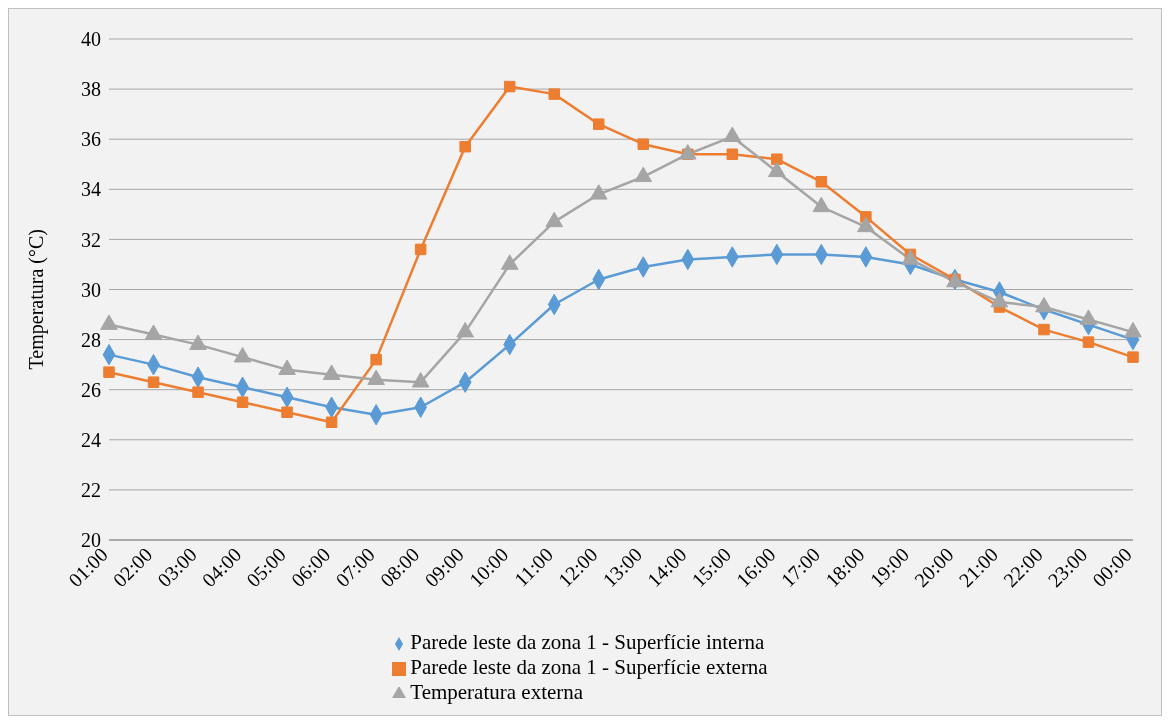 The width and height of the screenshot is (1170, 724). What do you see at coordinates (587, 642) in the screenshot?
I see `legend-label: Parede leste da zona 1 - Superfície interna` at bounding box center [587, 642].